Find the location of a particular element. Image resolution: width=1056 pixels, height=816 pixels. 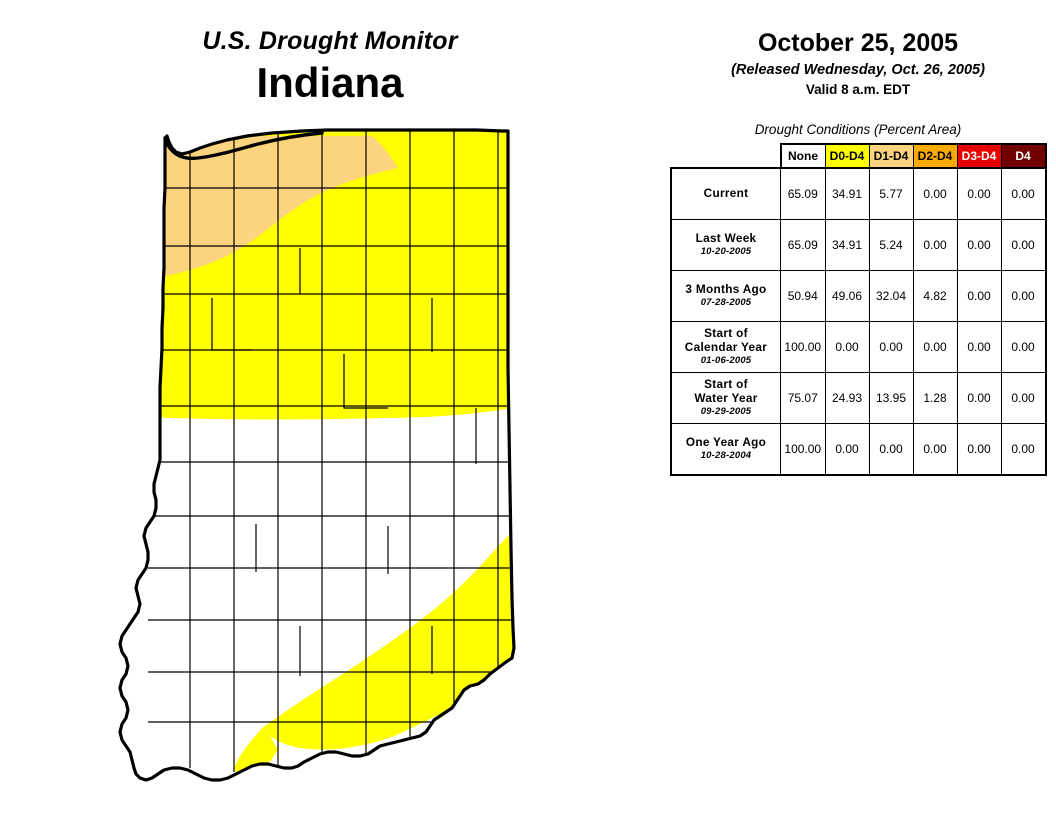

row-label-date: 07-28-2005 is located at coordinates (726, 302).